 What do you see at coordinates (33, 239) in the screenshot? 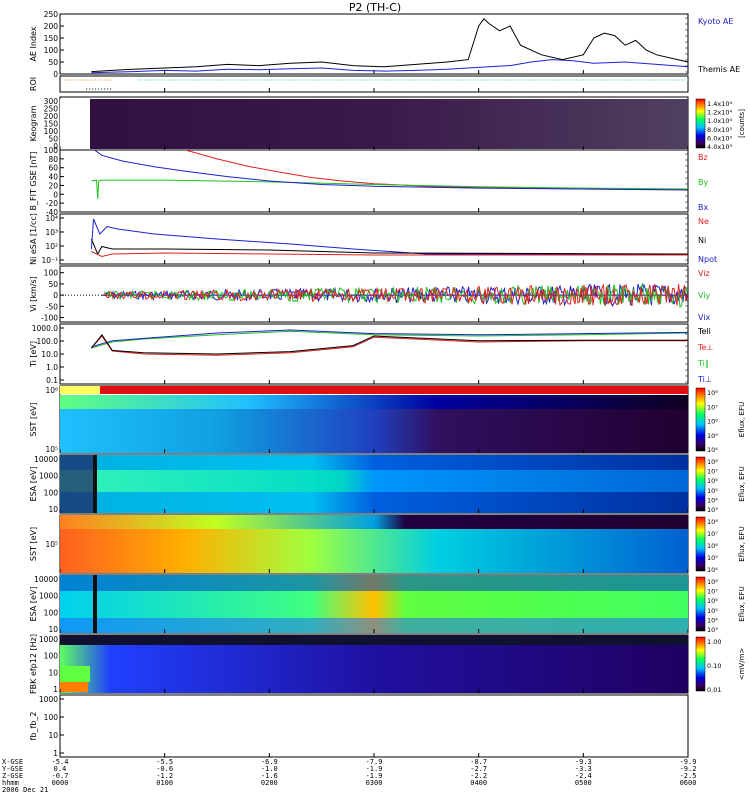
I see `panel-label-ni: Ni eSA [1/cc]` at bounding box center [33, 239].